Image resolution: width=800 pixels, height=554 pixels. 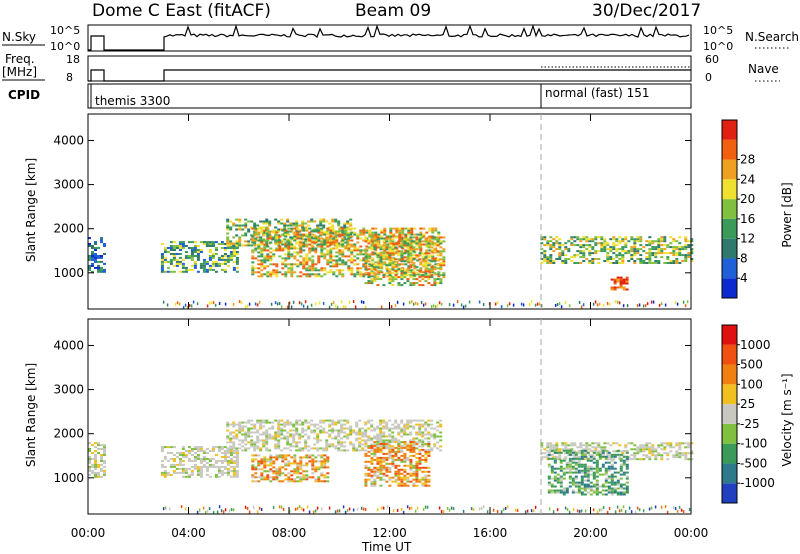 What do you see at coordinates (68, 185) in the screenshot?
I see `y-tick-label: 3000` at bounding box center [68, 185].